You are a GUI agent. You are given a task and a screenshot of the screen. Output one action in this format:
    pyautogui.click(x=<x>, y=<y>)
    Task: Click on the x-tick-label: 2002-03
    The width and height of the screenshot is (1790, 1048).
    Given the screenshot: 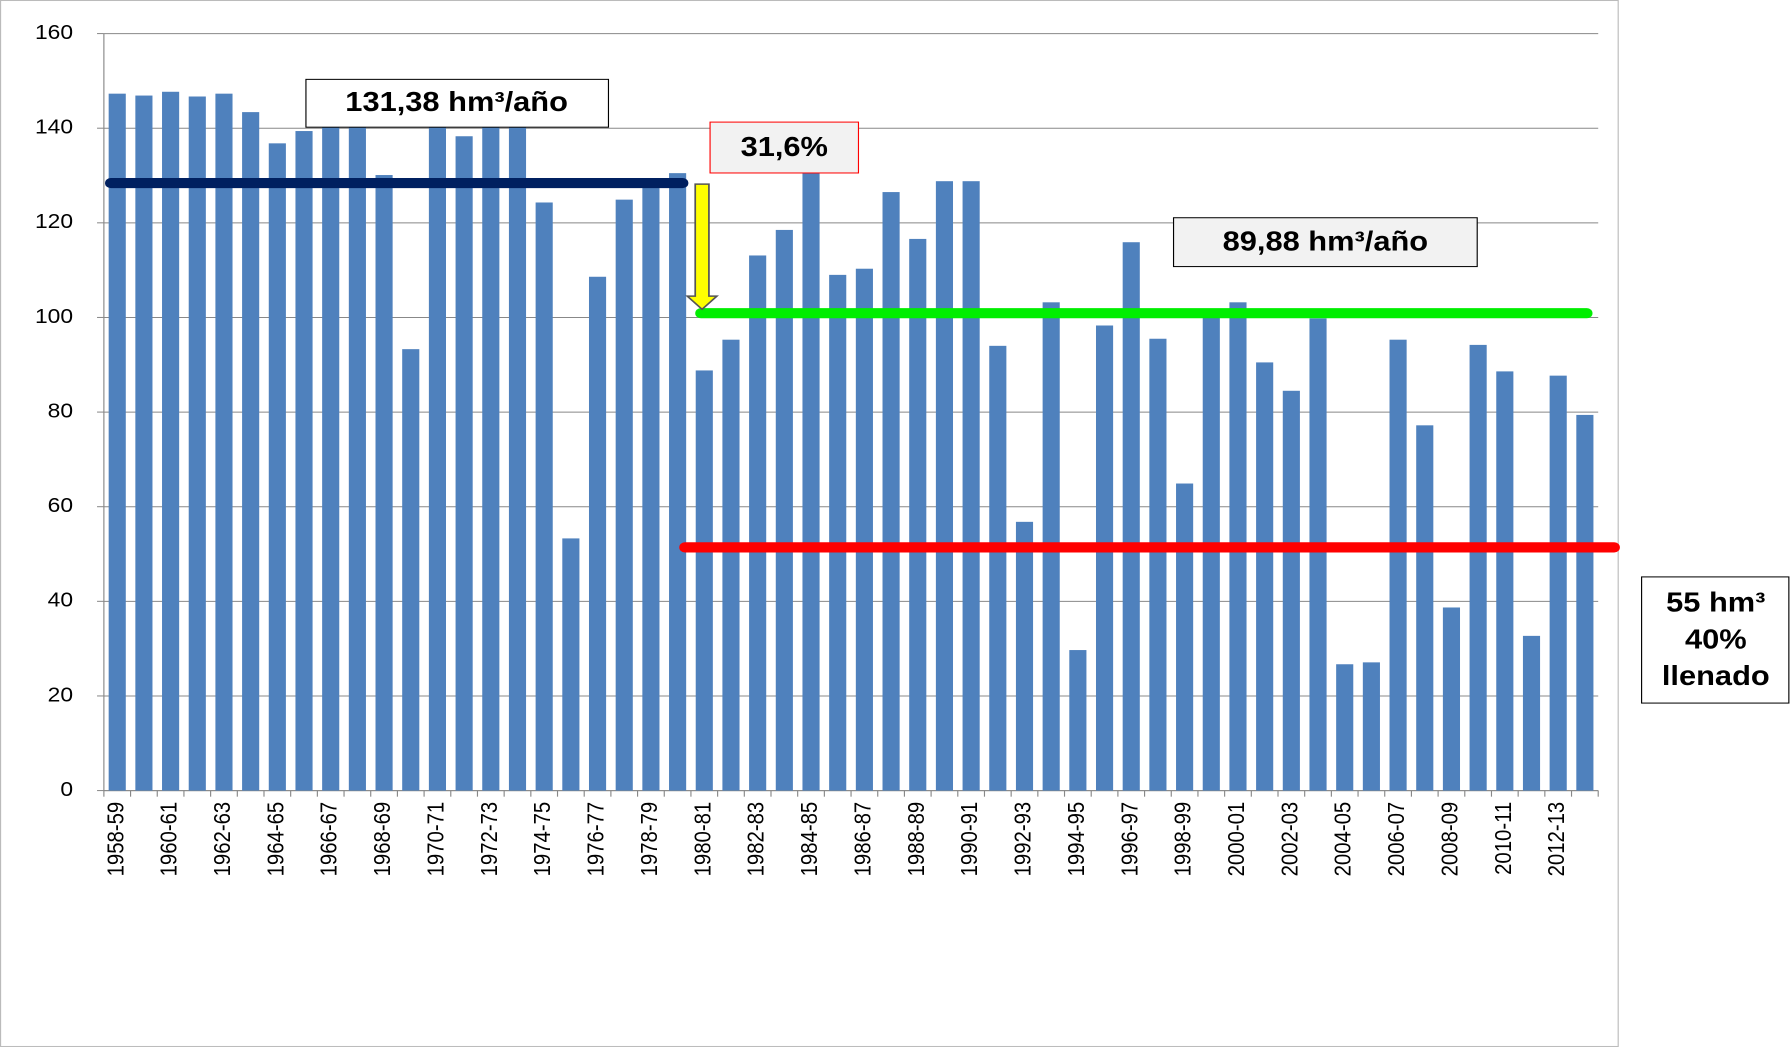 What is the action you would take?
    pyautogui.click(x=1289, y=839)
    